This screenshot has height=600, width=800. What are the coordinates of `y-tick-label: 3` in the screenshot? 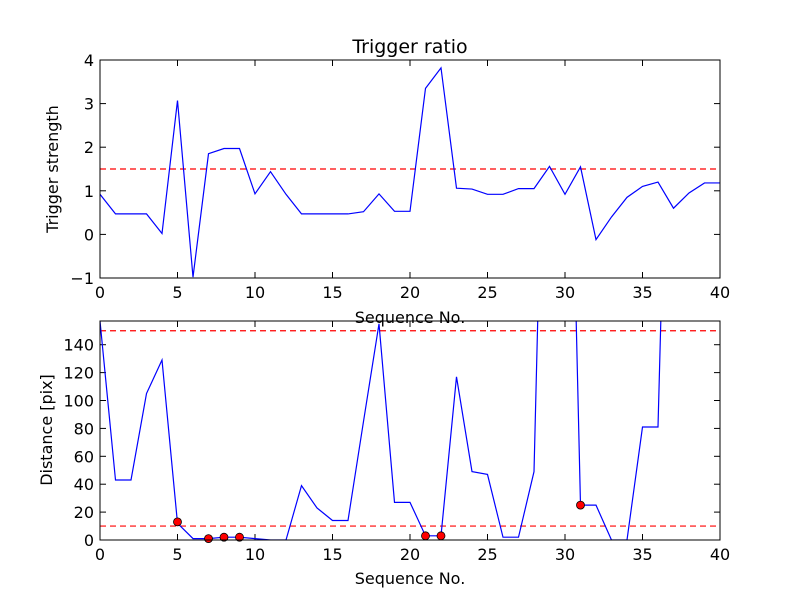 It's located at (89, 104).